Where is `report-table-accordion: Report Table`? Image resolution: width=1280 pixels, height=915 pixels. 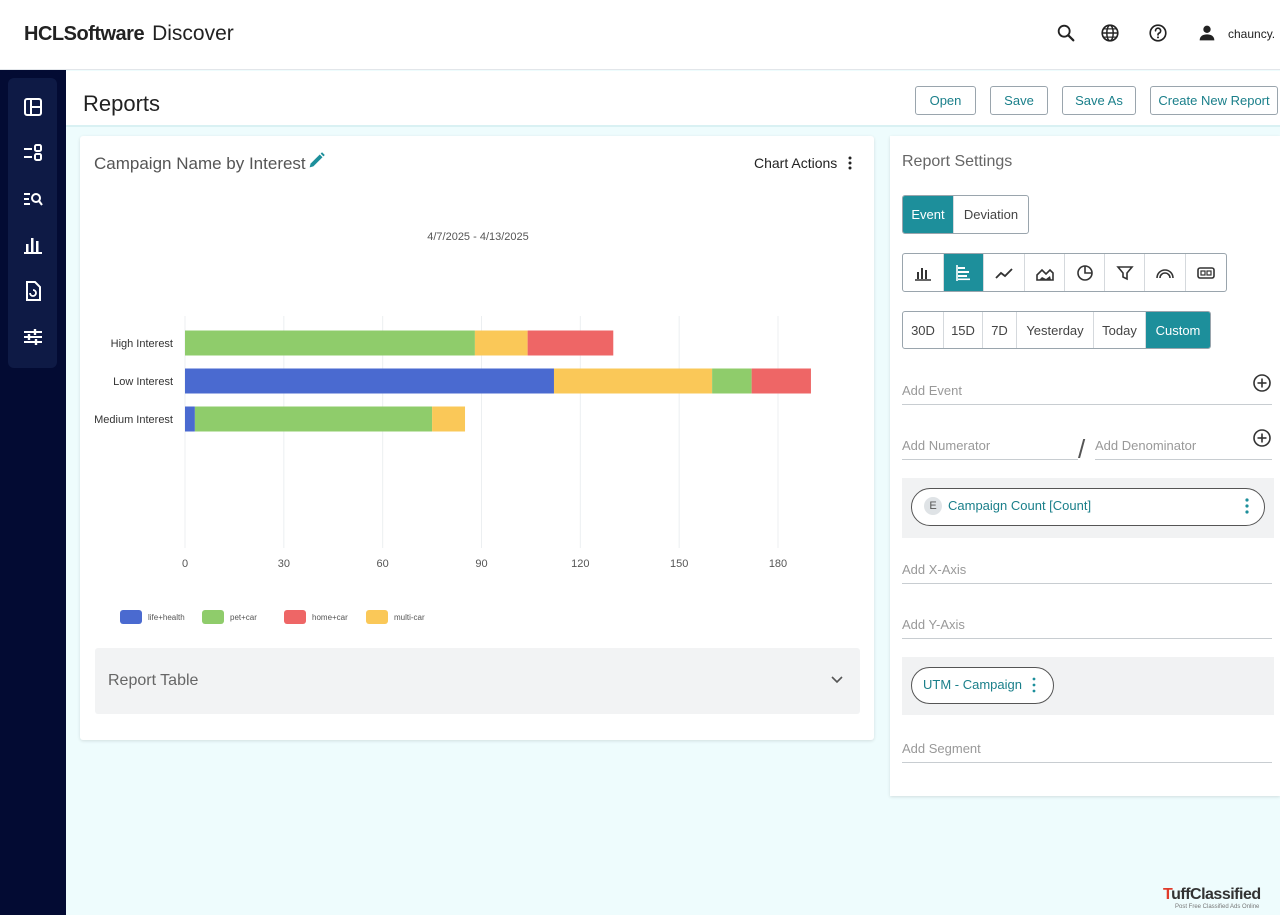
report-table-accordion: Report Table is located at coordinates (477, 681).